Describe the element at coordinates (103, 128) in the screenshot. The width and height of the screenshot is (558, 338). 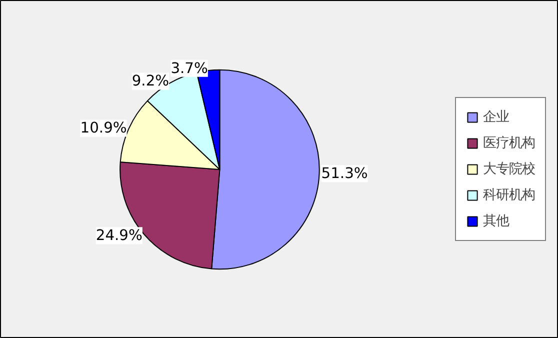
I see `data-label: 10.9%` at that location.